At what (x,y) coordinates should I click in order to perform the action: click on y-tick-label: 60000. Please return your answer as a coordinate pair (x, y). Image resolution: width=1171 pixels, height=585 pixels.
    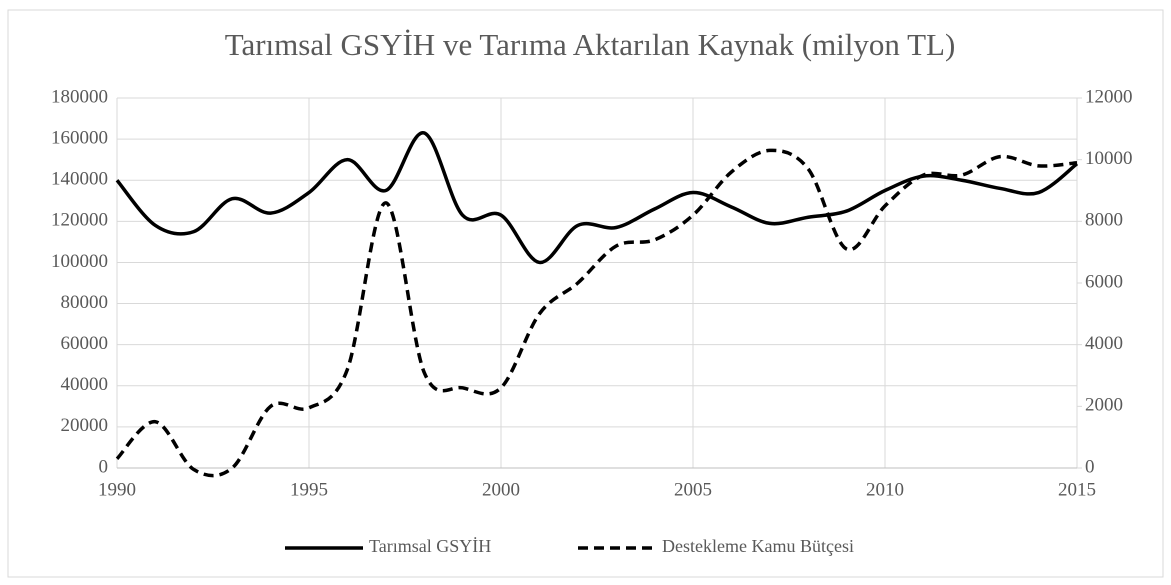
    Looking at the image, I should click on (85, 343).